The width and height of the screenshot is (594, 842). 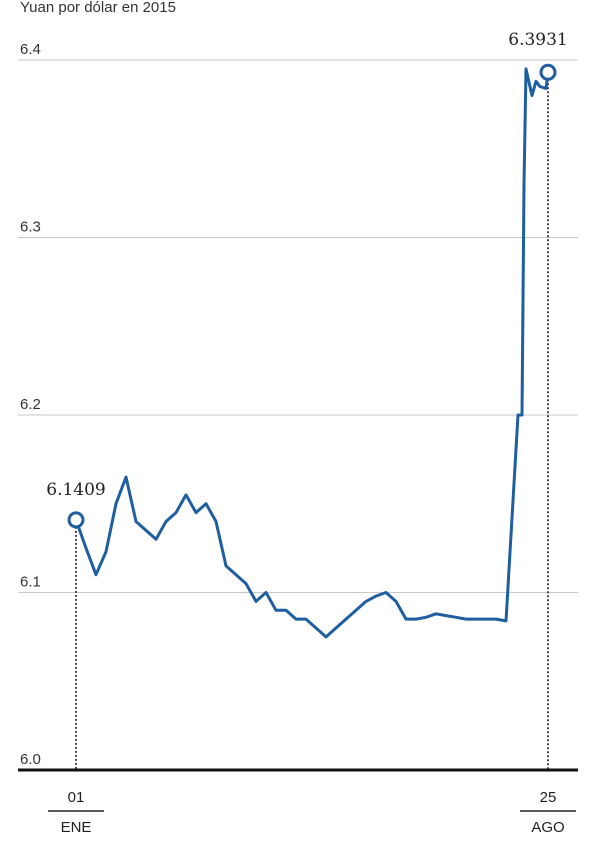 What do you see at coordinates (76, 812) in the screenshot?
I see `x-start-tick-label: 01 ENE` at bounding box center [76, 812].